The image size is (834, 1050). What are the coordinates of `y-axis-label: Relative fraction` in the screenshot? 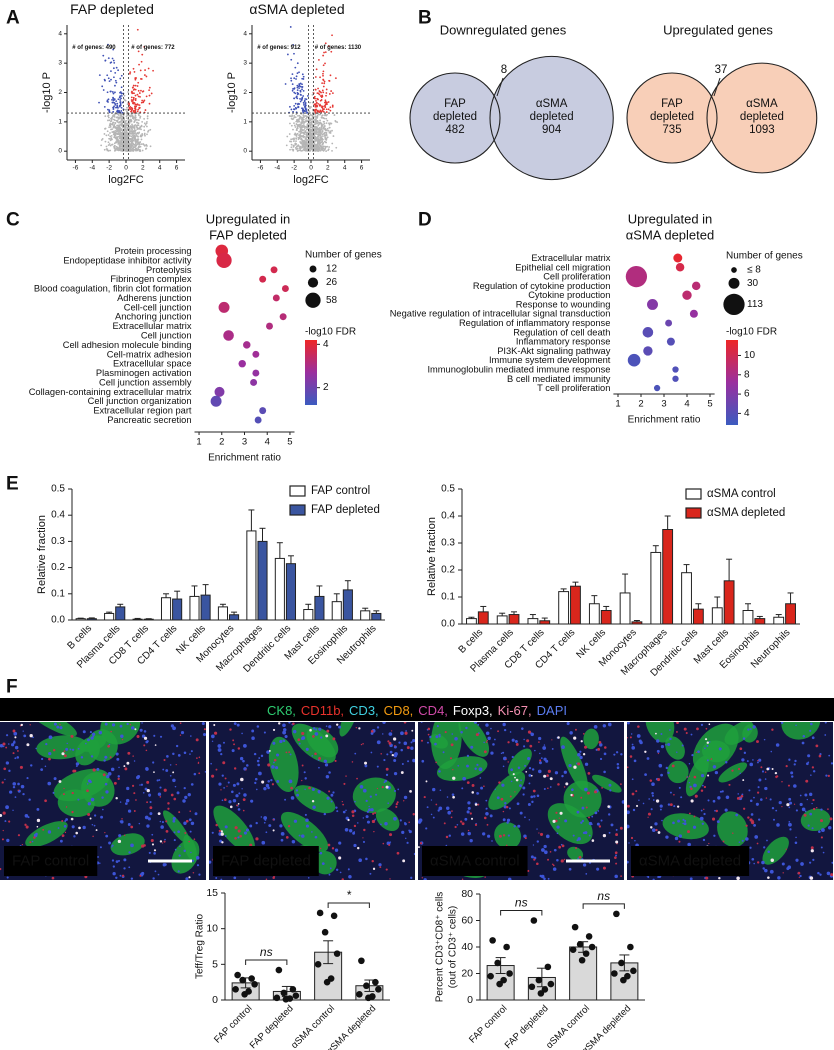 It's located at (42, 554).